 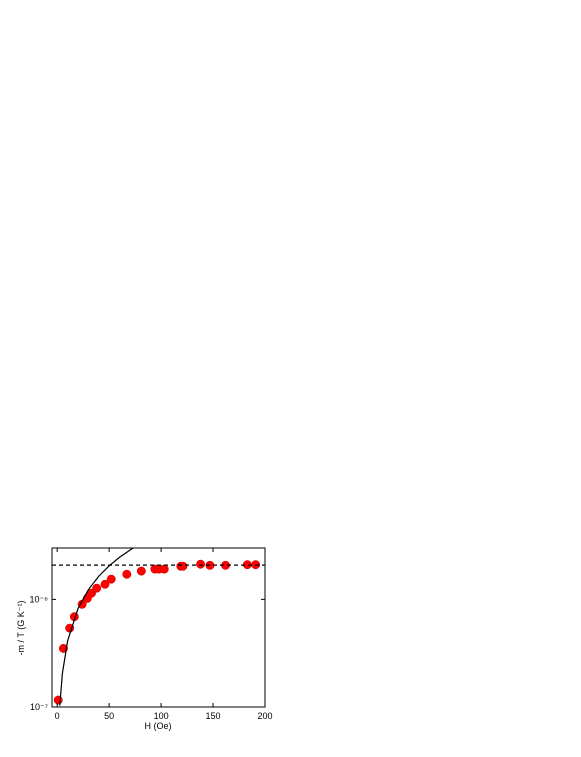 I want to click on x-tick-label: 200, so click(x=264, y=716).